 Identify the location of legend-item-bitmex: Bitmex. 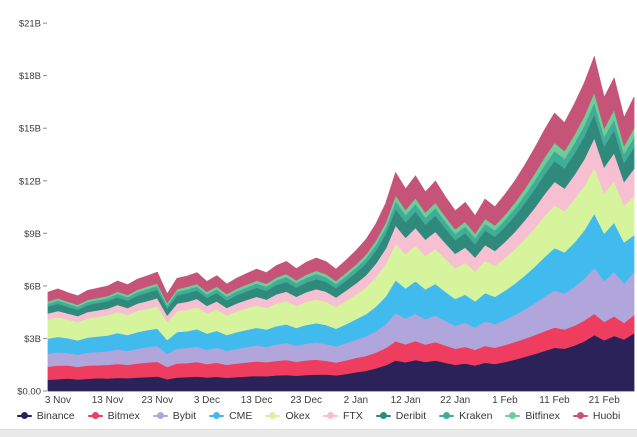
(113, 415).